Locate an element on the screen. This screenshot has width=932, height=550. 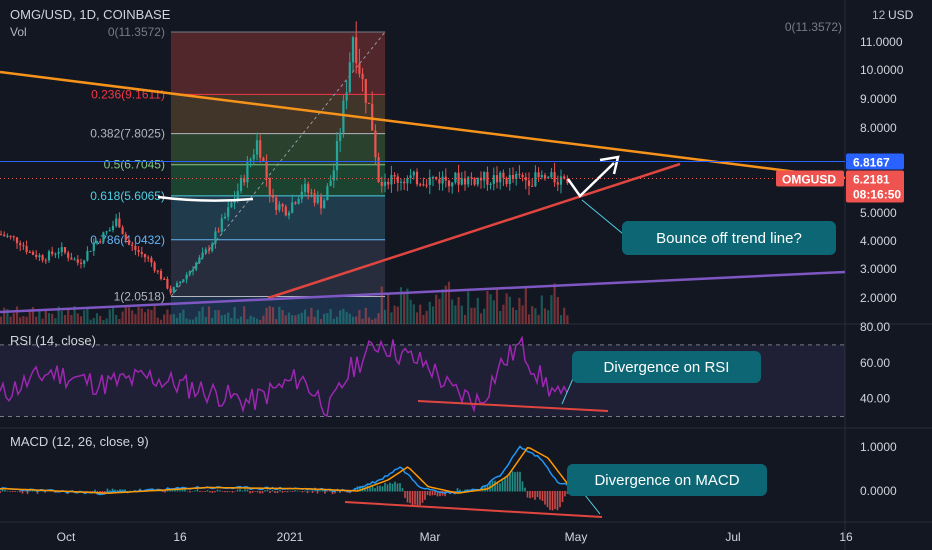
fib-level-label: 0.5(6.7045) is located at coordinates (134, 165).